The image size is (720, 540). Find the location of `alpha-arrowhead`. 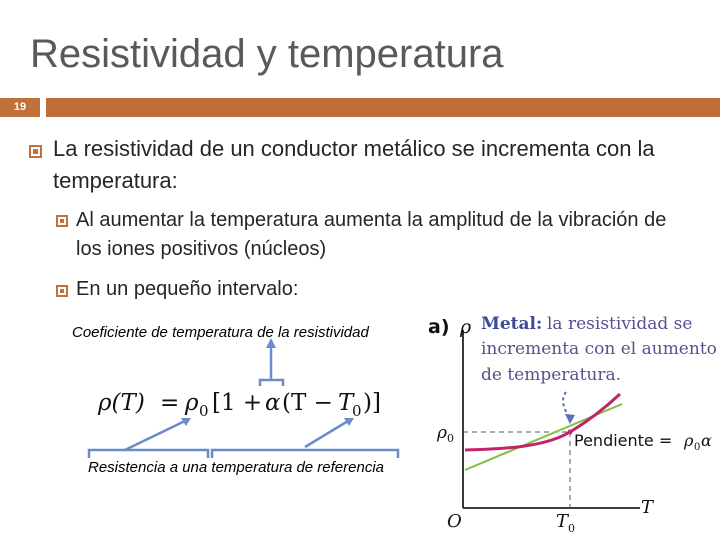

alpha-arrowhead is located at coordinates (271, 343).